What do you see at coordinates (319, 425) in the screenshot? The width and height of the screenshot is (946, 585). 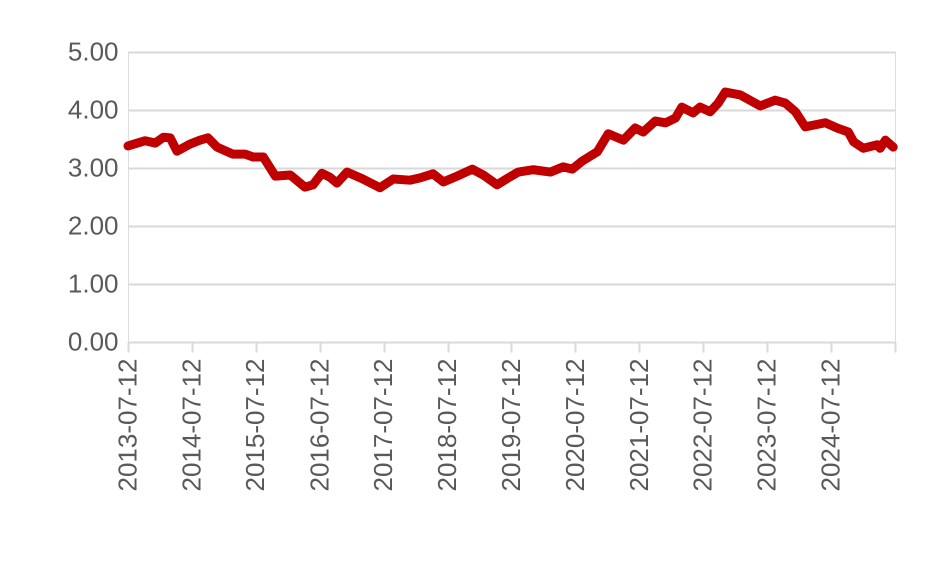 I see `x-tick-label: 2016-07-12` at bounding box center [319, 425].